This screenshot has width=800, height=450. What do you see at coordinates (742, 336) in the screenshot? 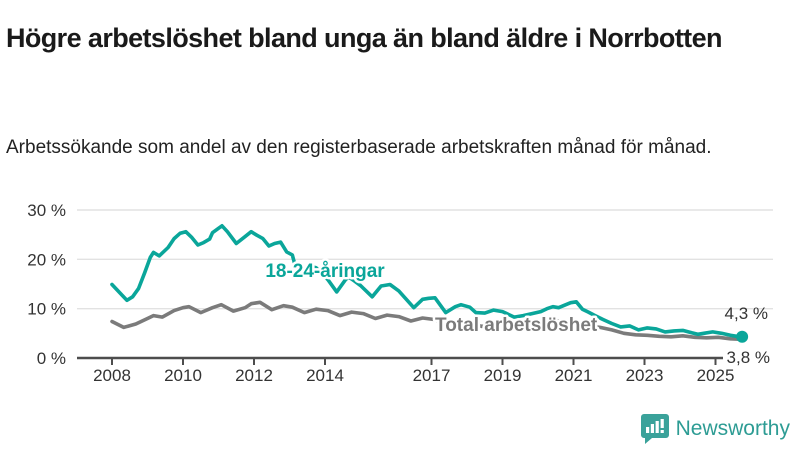
I see `youth-series-end-dot` at bounding box center [742, 336].